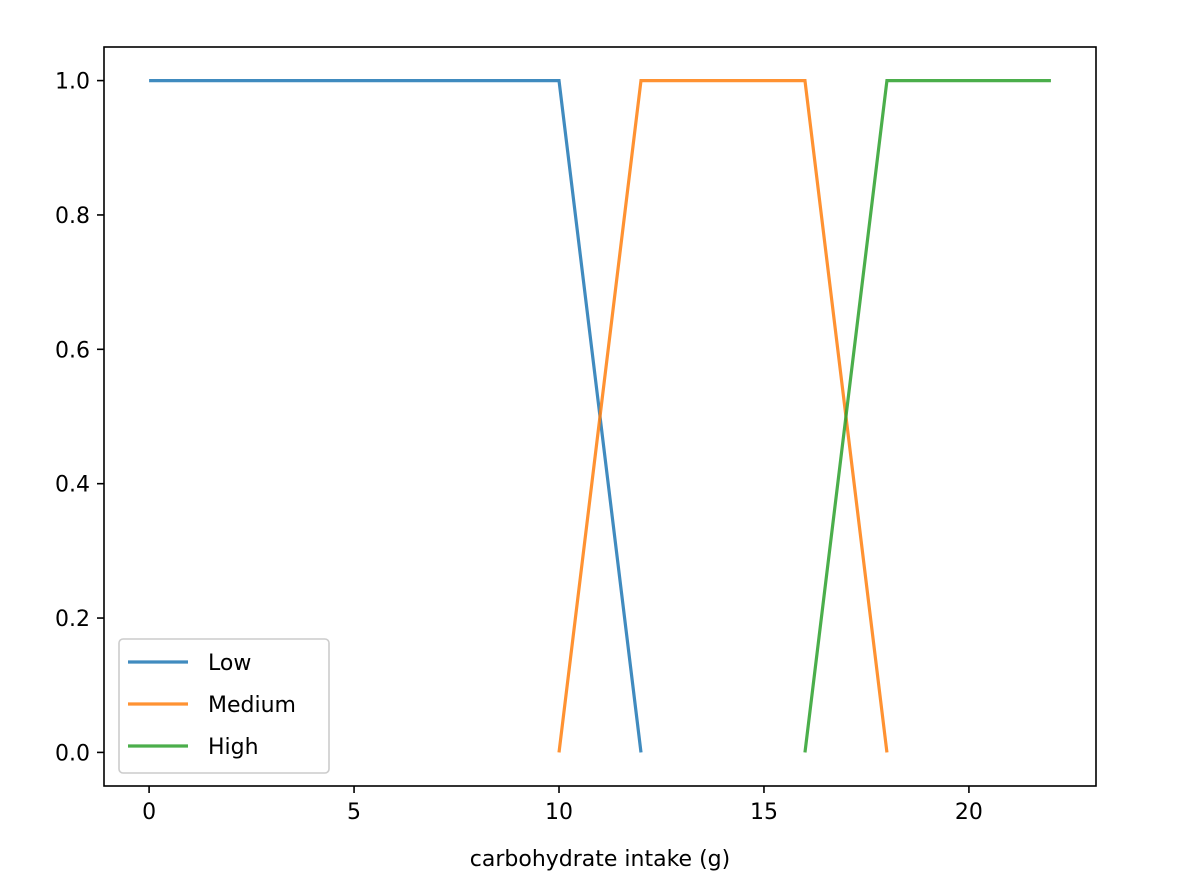 This screenshot has height=880, width=1200. I want to click on y-tick-label: 0.0, so click(72, 753).